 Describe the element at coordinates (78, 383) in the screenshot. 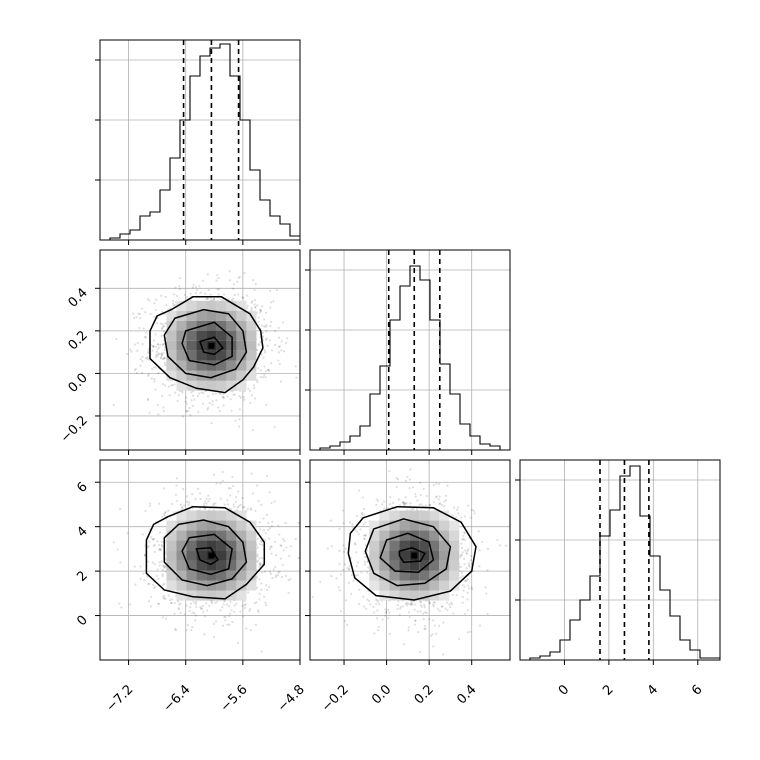

I see `y-tick-label: 0.0` at that location.